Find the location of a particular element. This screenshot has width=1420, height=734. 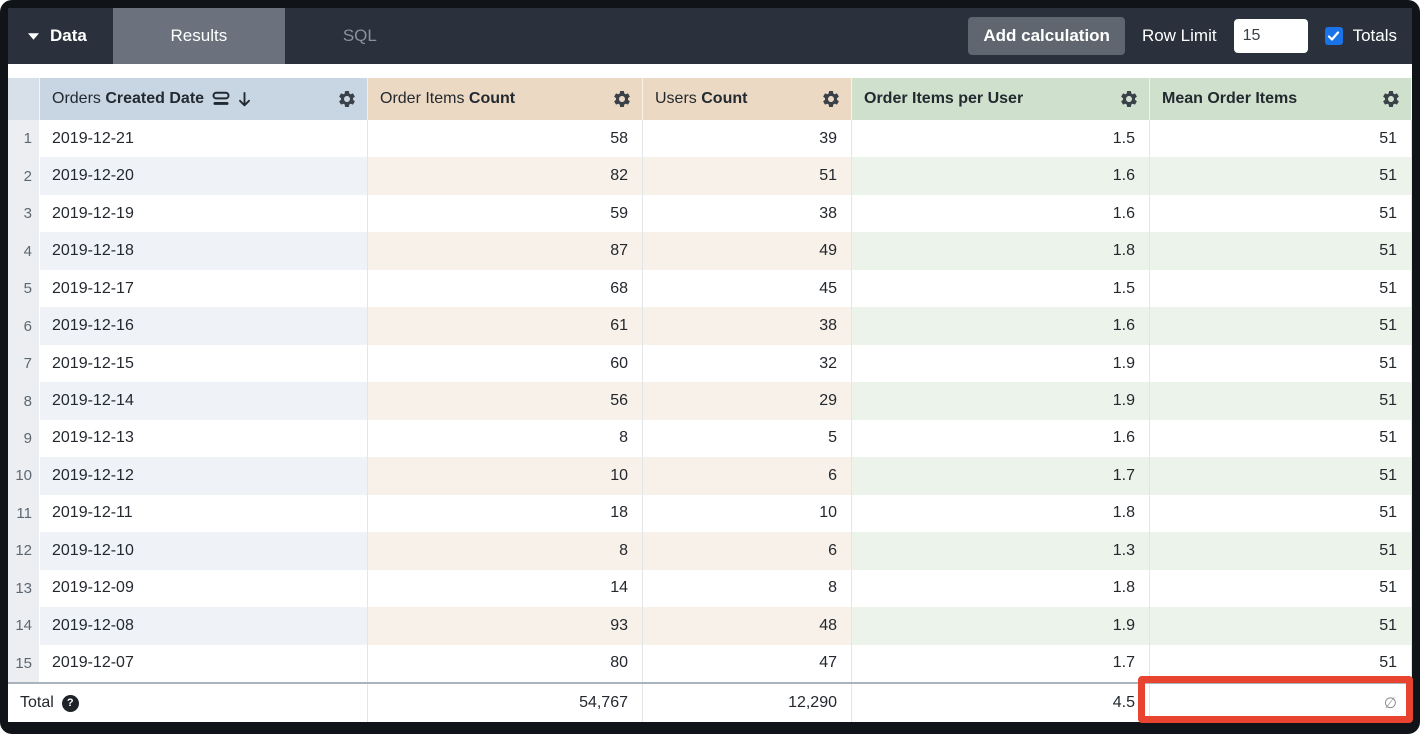

table-row: 5 2019-12-17 68 45 1.5 51 is located at coordinates (710, 288).